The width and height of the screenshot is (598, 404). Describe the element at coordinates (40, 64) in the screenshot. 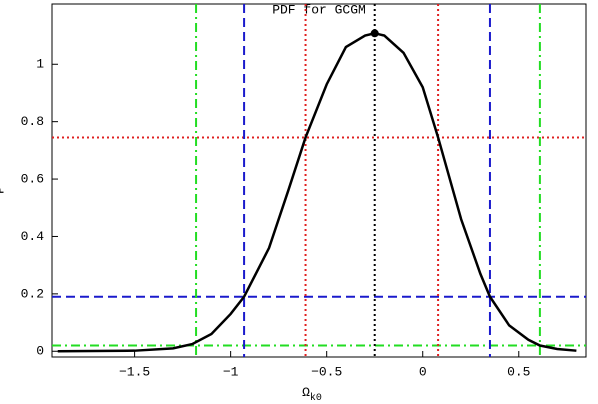

I see `y-tick-label: 1` at that location.